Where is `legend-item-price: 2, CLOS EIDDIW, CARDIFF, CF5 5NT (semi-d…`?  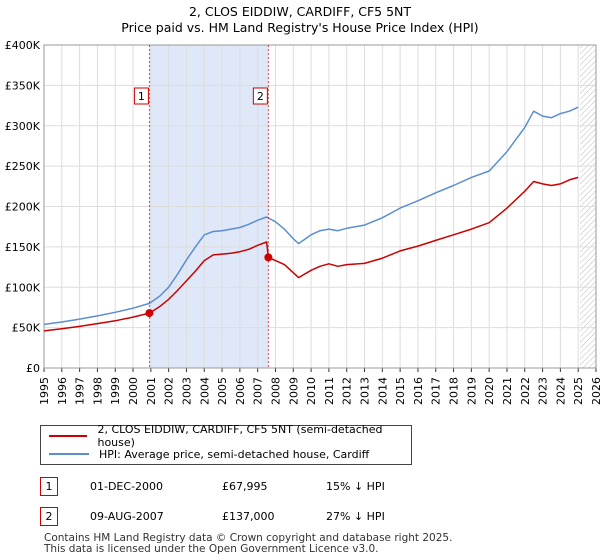
legend-item-price: 2, CLOS EIDDIW, CARDIFF, CF5 5NT (semi-d… is located at coordinates (230, 436).